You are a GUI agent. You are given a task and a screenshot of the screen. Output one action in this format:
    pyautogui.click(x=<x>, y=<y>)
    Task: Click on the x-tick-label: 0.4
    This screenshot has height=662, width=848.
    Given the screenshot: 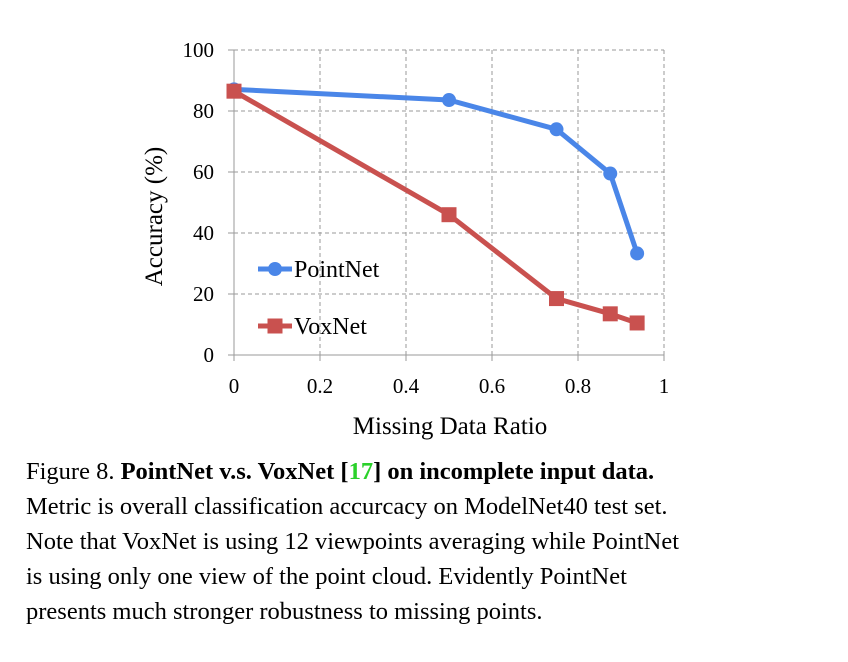 What is the action you would take?
    pyautogui.click(x=406, y=386)
    